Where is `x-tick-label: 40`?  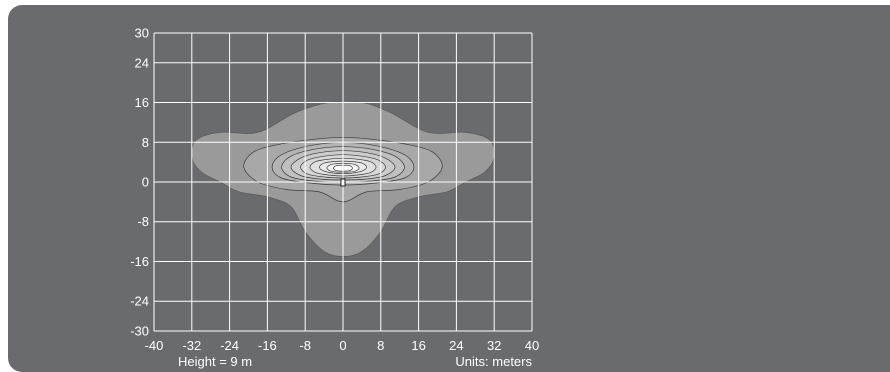 x-tick-label: 40 is located at coordinates (532, 345).